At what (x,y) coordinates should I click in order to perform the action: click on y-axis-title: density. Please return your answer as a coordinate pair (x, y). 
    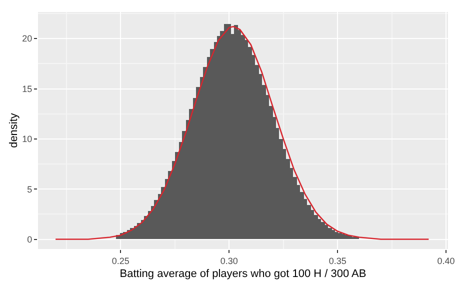
    Looking at the image, I should click on (14, 130).